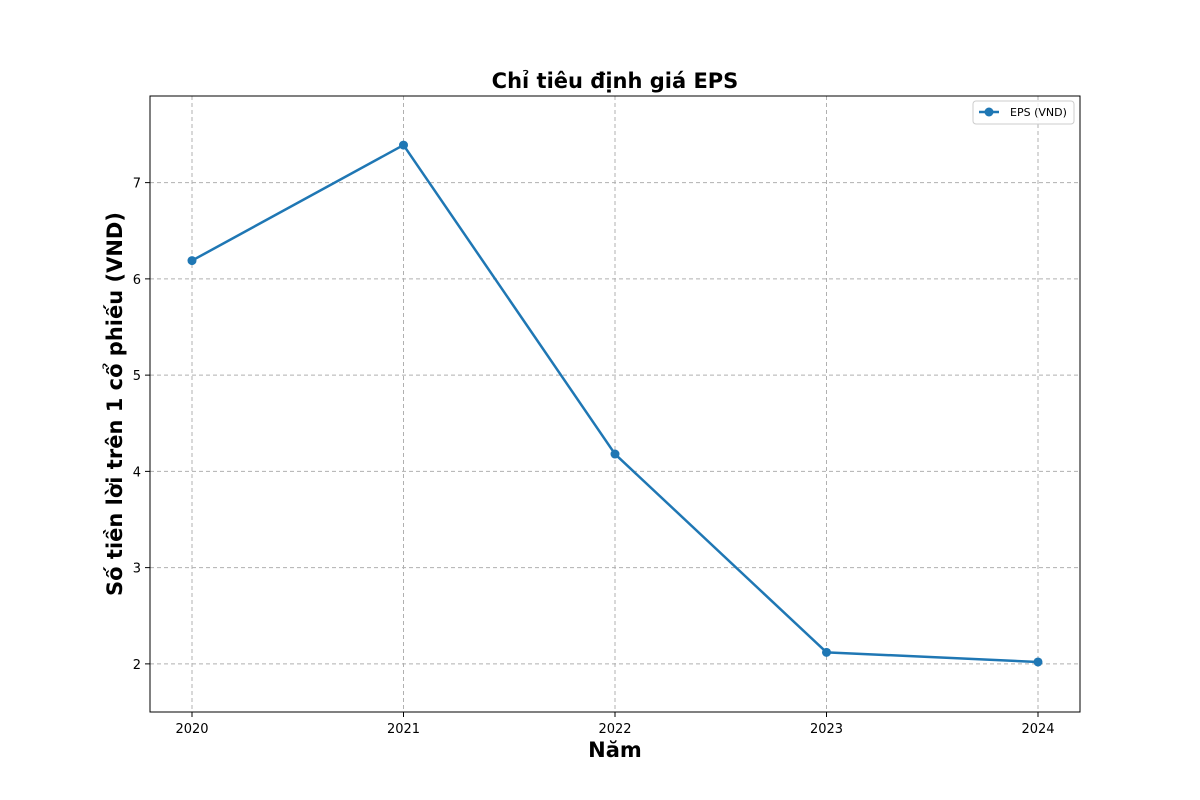 Image resolution: width=1200 pixels, height=800 pixels. I want to click on x-tick-label: 2023, so click(826, 729).